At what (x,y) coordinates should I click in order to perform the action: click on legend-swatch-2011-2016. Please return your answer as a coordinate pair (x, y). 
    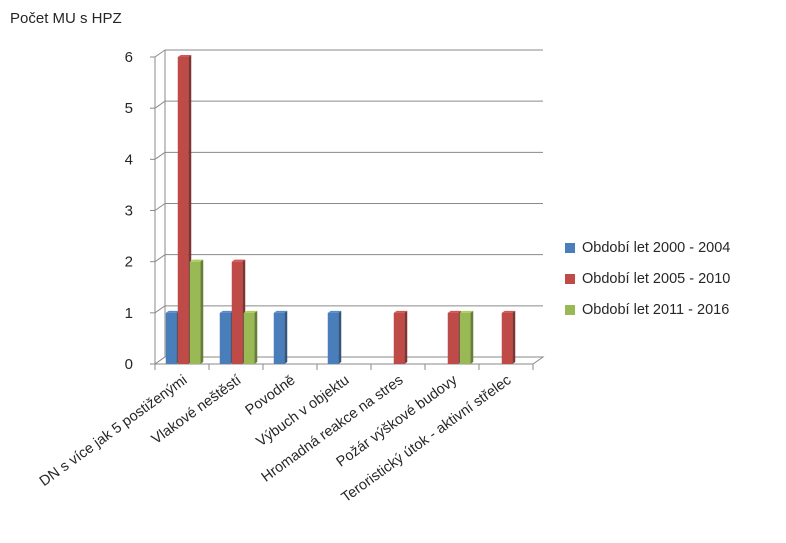
    Looking at the image, I should click on (570, 309).